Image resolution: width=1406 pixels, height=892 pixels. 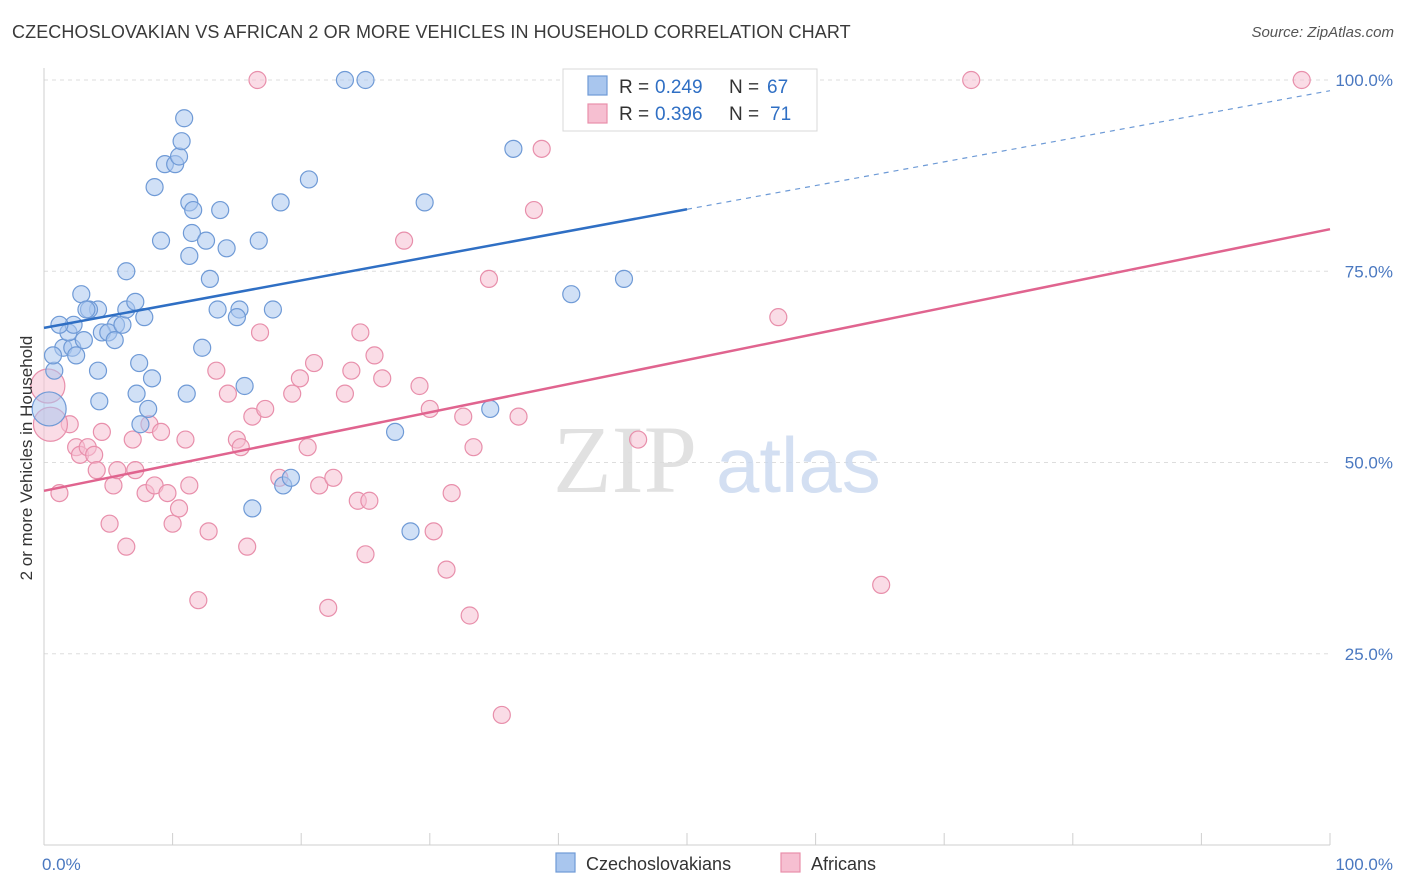 What do you see at coordinates (679, 87) in the screenshot?
I see `legend-r-value: 0.249` at bounding box center [679, 87].